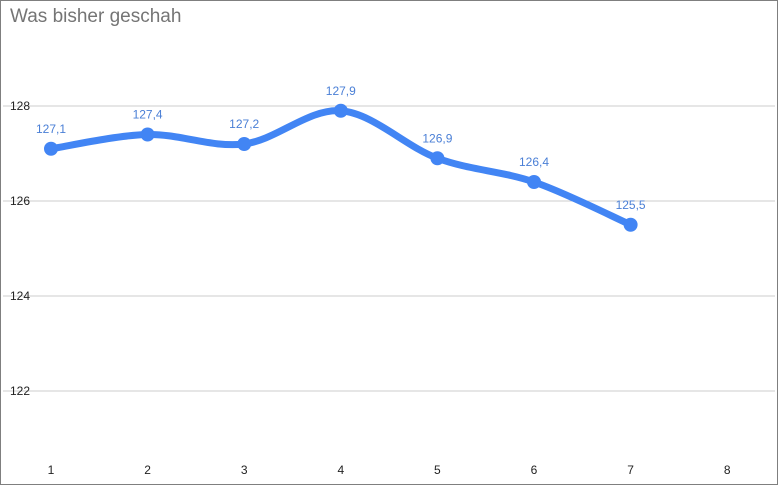  What do you see at coordinates (437, 470) in the screenshot?
I see `x-tick-label: 5` at bounding box center [437, 470].